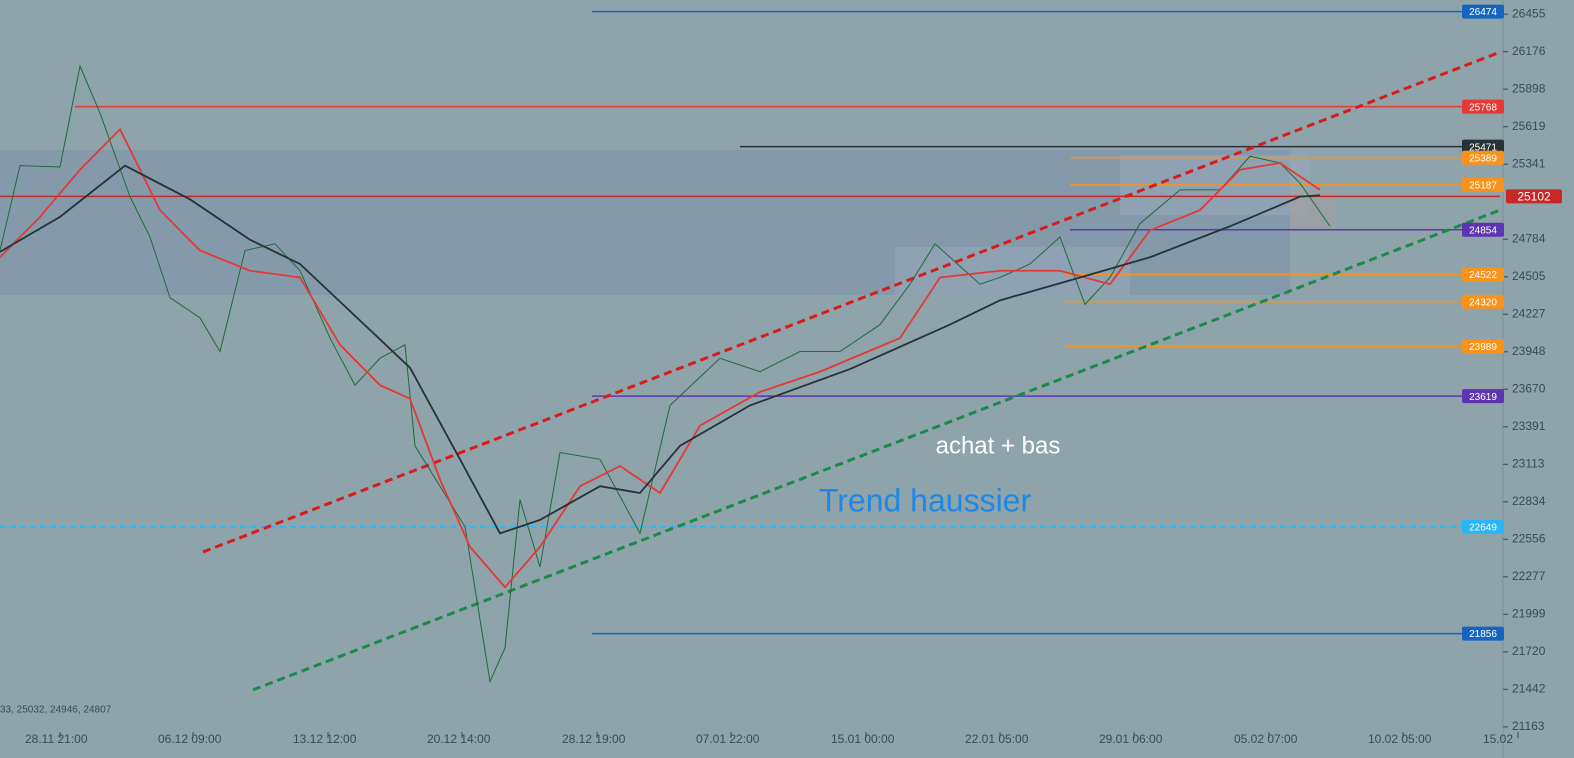 The height and width of the screenshot is (758, 1574). Describe the element at coordinates (863, 739) in the screenshot. I see `x-tick-label: 15.01 00:00` at that location.